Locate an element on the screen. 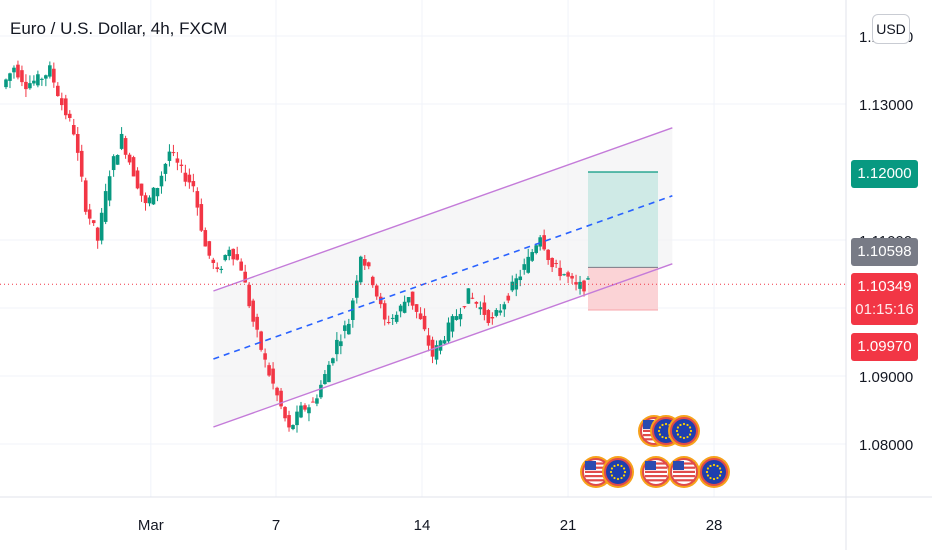  loss-zone is located at coordinates (623, 289).